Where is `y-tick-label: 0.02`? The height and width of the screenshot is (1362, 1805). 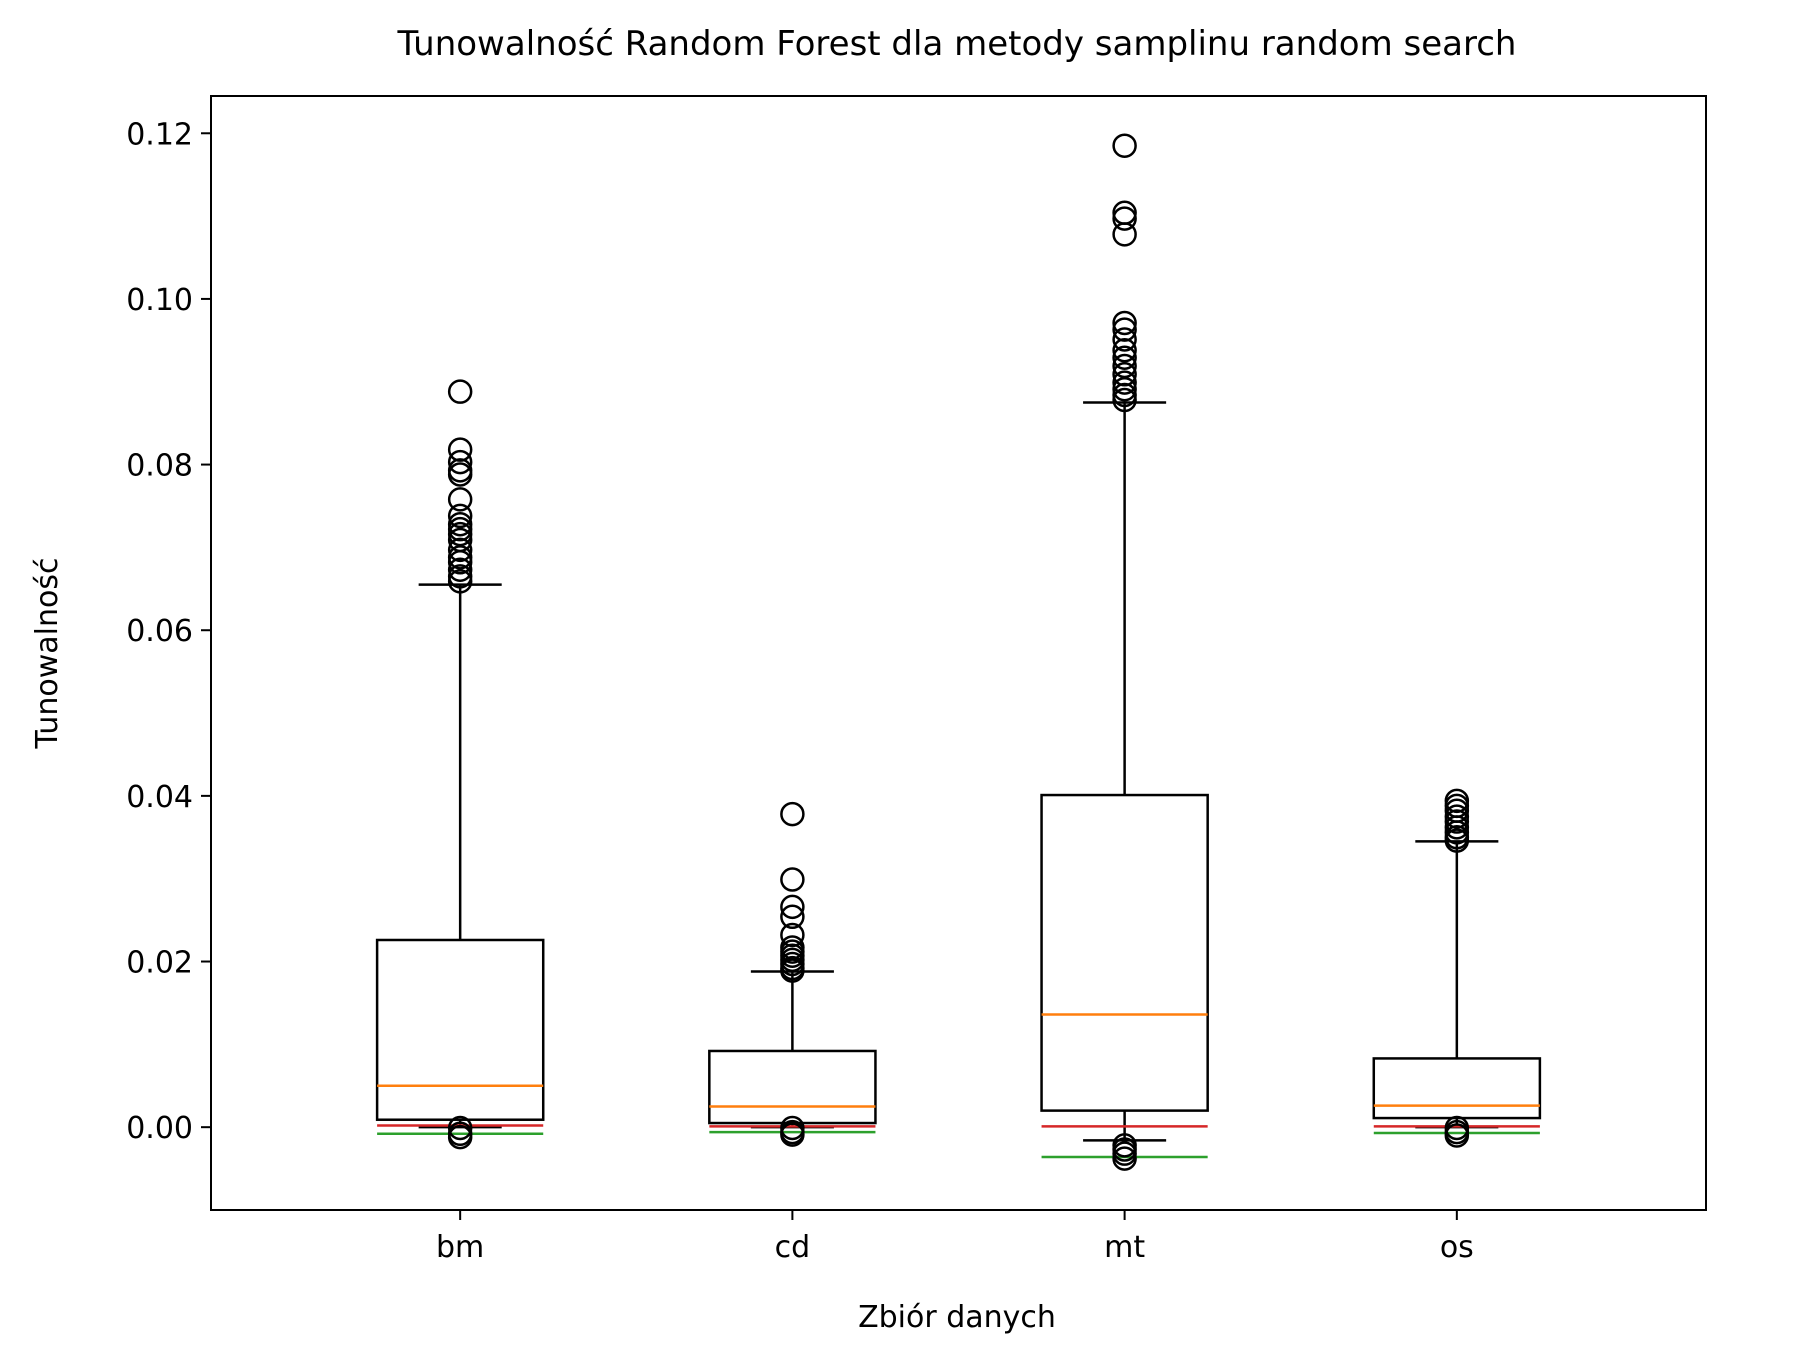
y-tick-label: 0.02 is located at coordinates (159, 963).